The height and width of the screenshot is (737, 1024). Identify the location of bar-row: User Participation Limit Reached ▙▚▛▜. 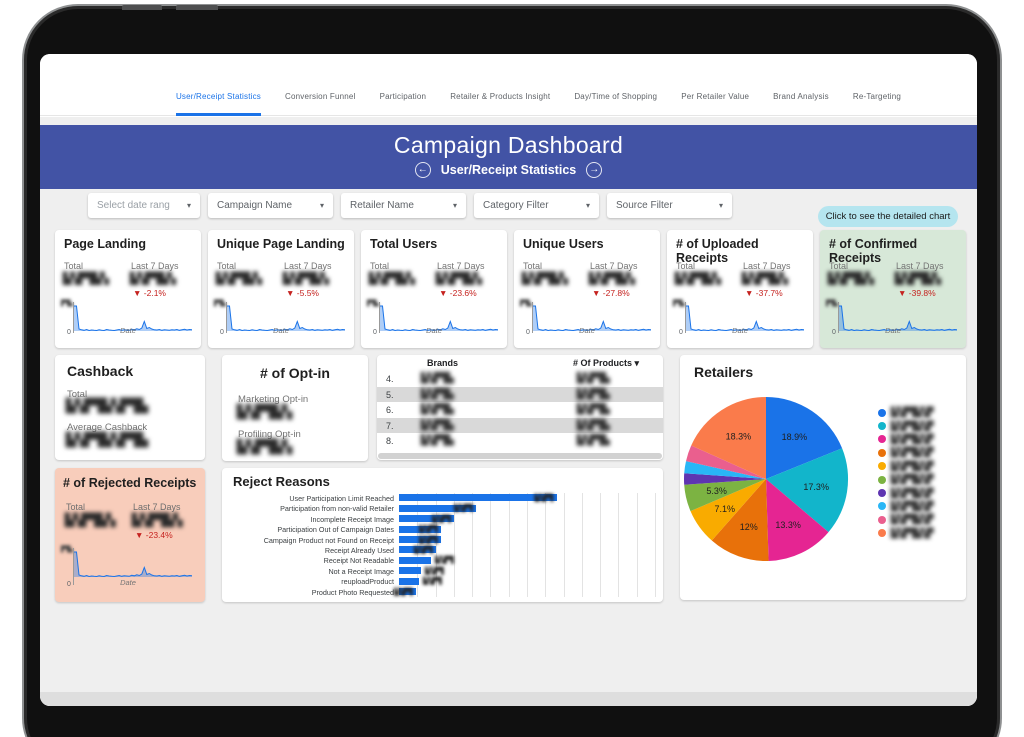
(442, 498).